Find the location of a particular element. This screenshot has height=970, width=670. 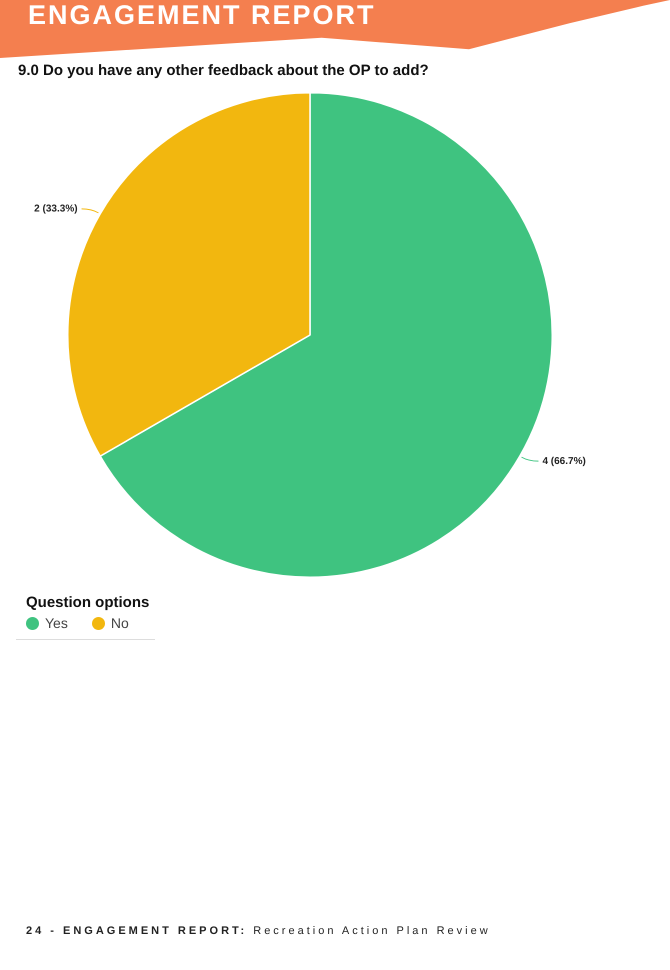

legend-title: Question options is located at coordinates (88, 602).